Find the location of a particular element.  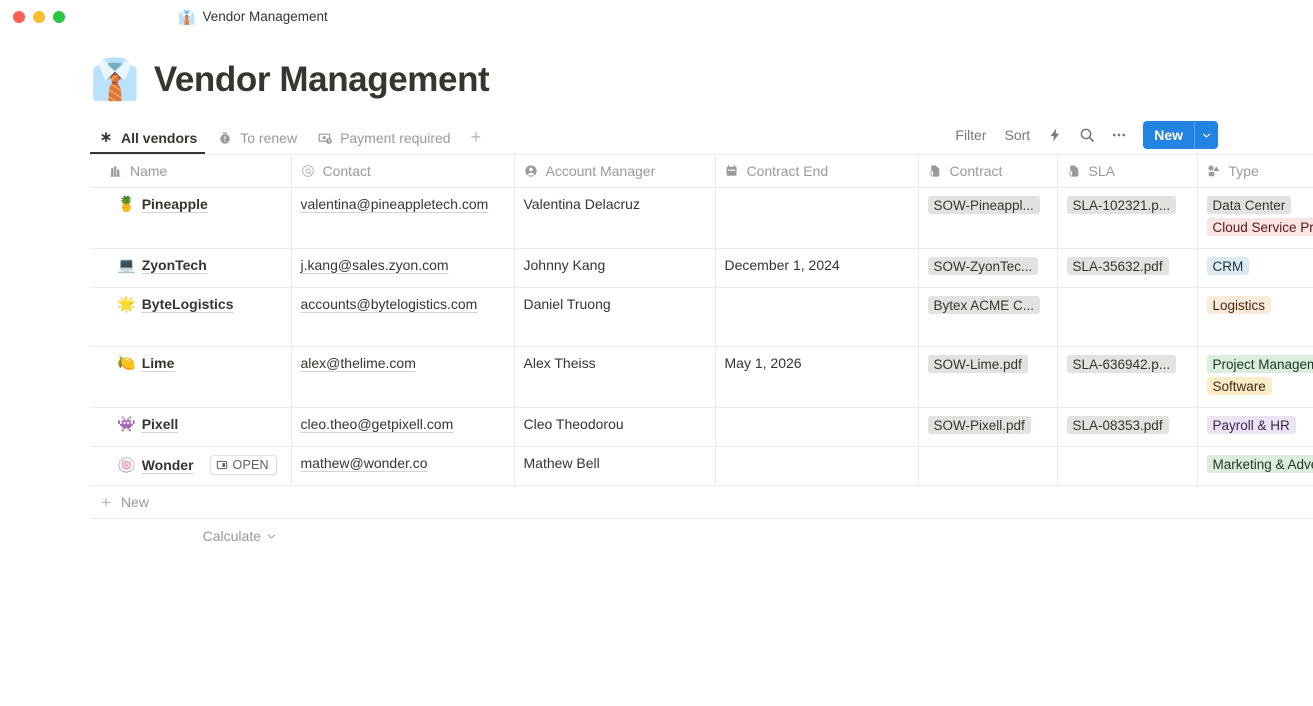

cell-type: Project Management Software is located at coordinates (1255, 377).